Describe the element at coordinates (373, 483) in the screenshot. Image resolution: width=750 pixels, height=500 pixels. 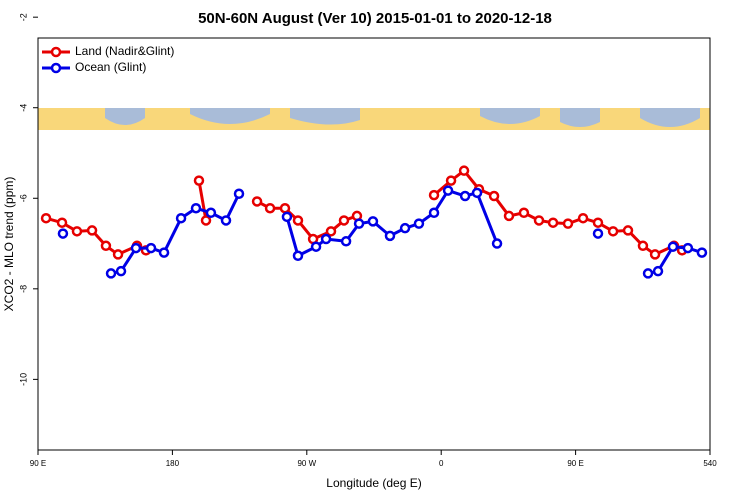
I see `x-axis-label: Longitude (deg E)` at that location.